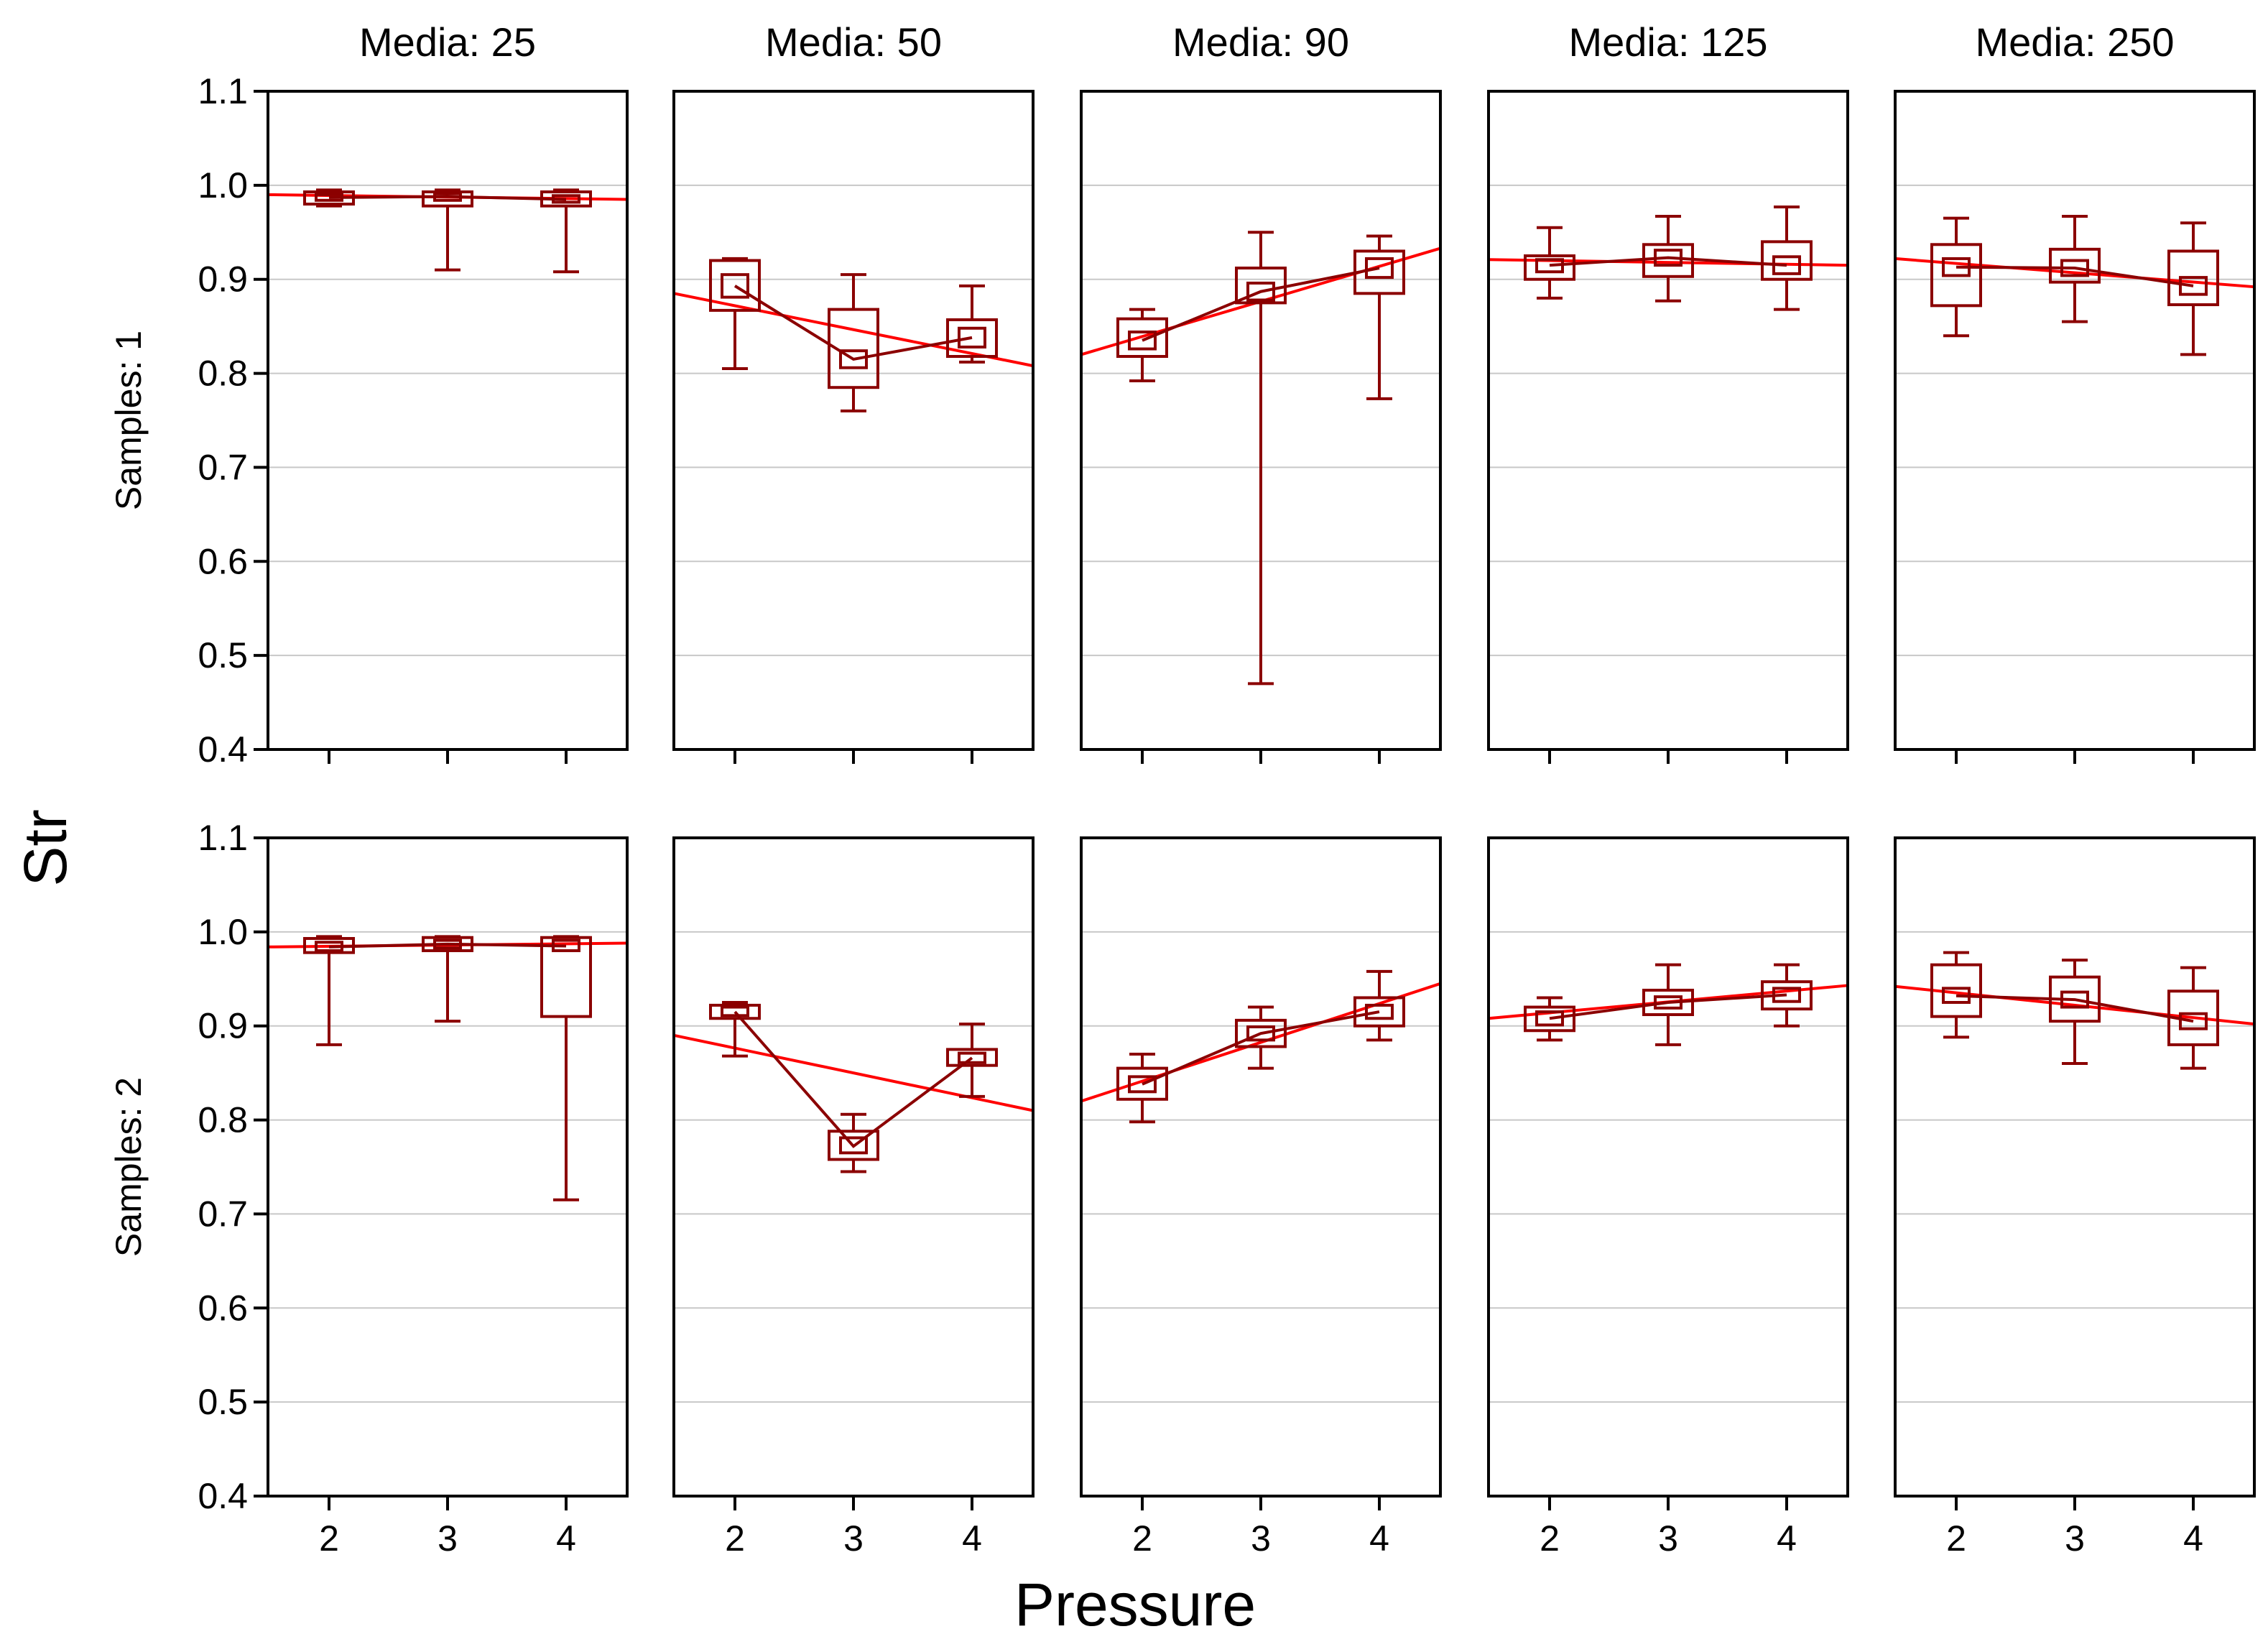 The height and width of the screenshot is (1652, 2268). I want to click on y-axis-title: Str, so click(45, 848).